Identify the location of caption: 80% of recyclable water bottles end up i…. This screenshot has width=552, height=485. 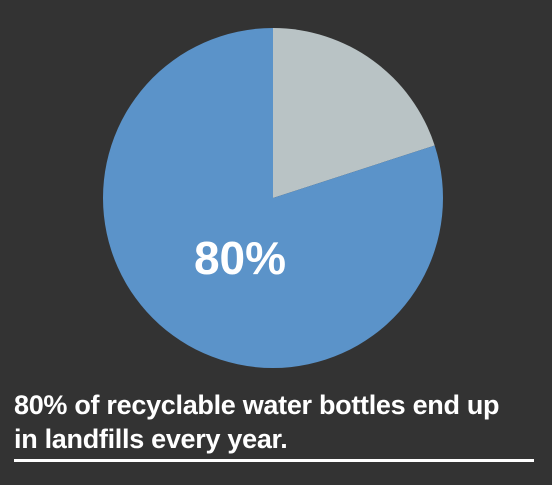
(274, 422).